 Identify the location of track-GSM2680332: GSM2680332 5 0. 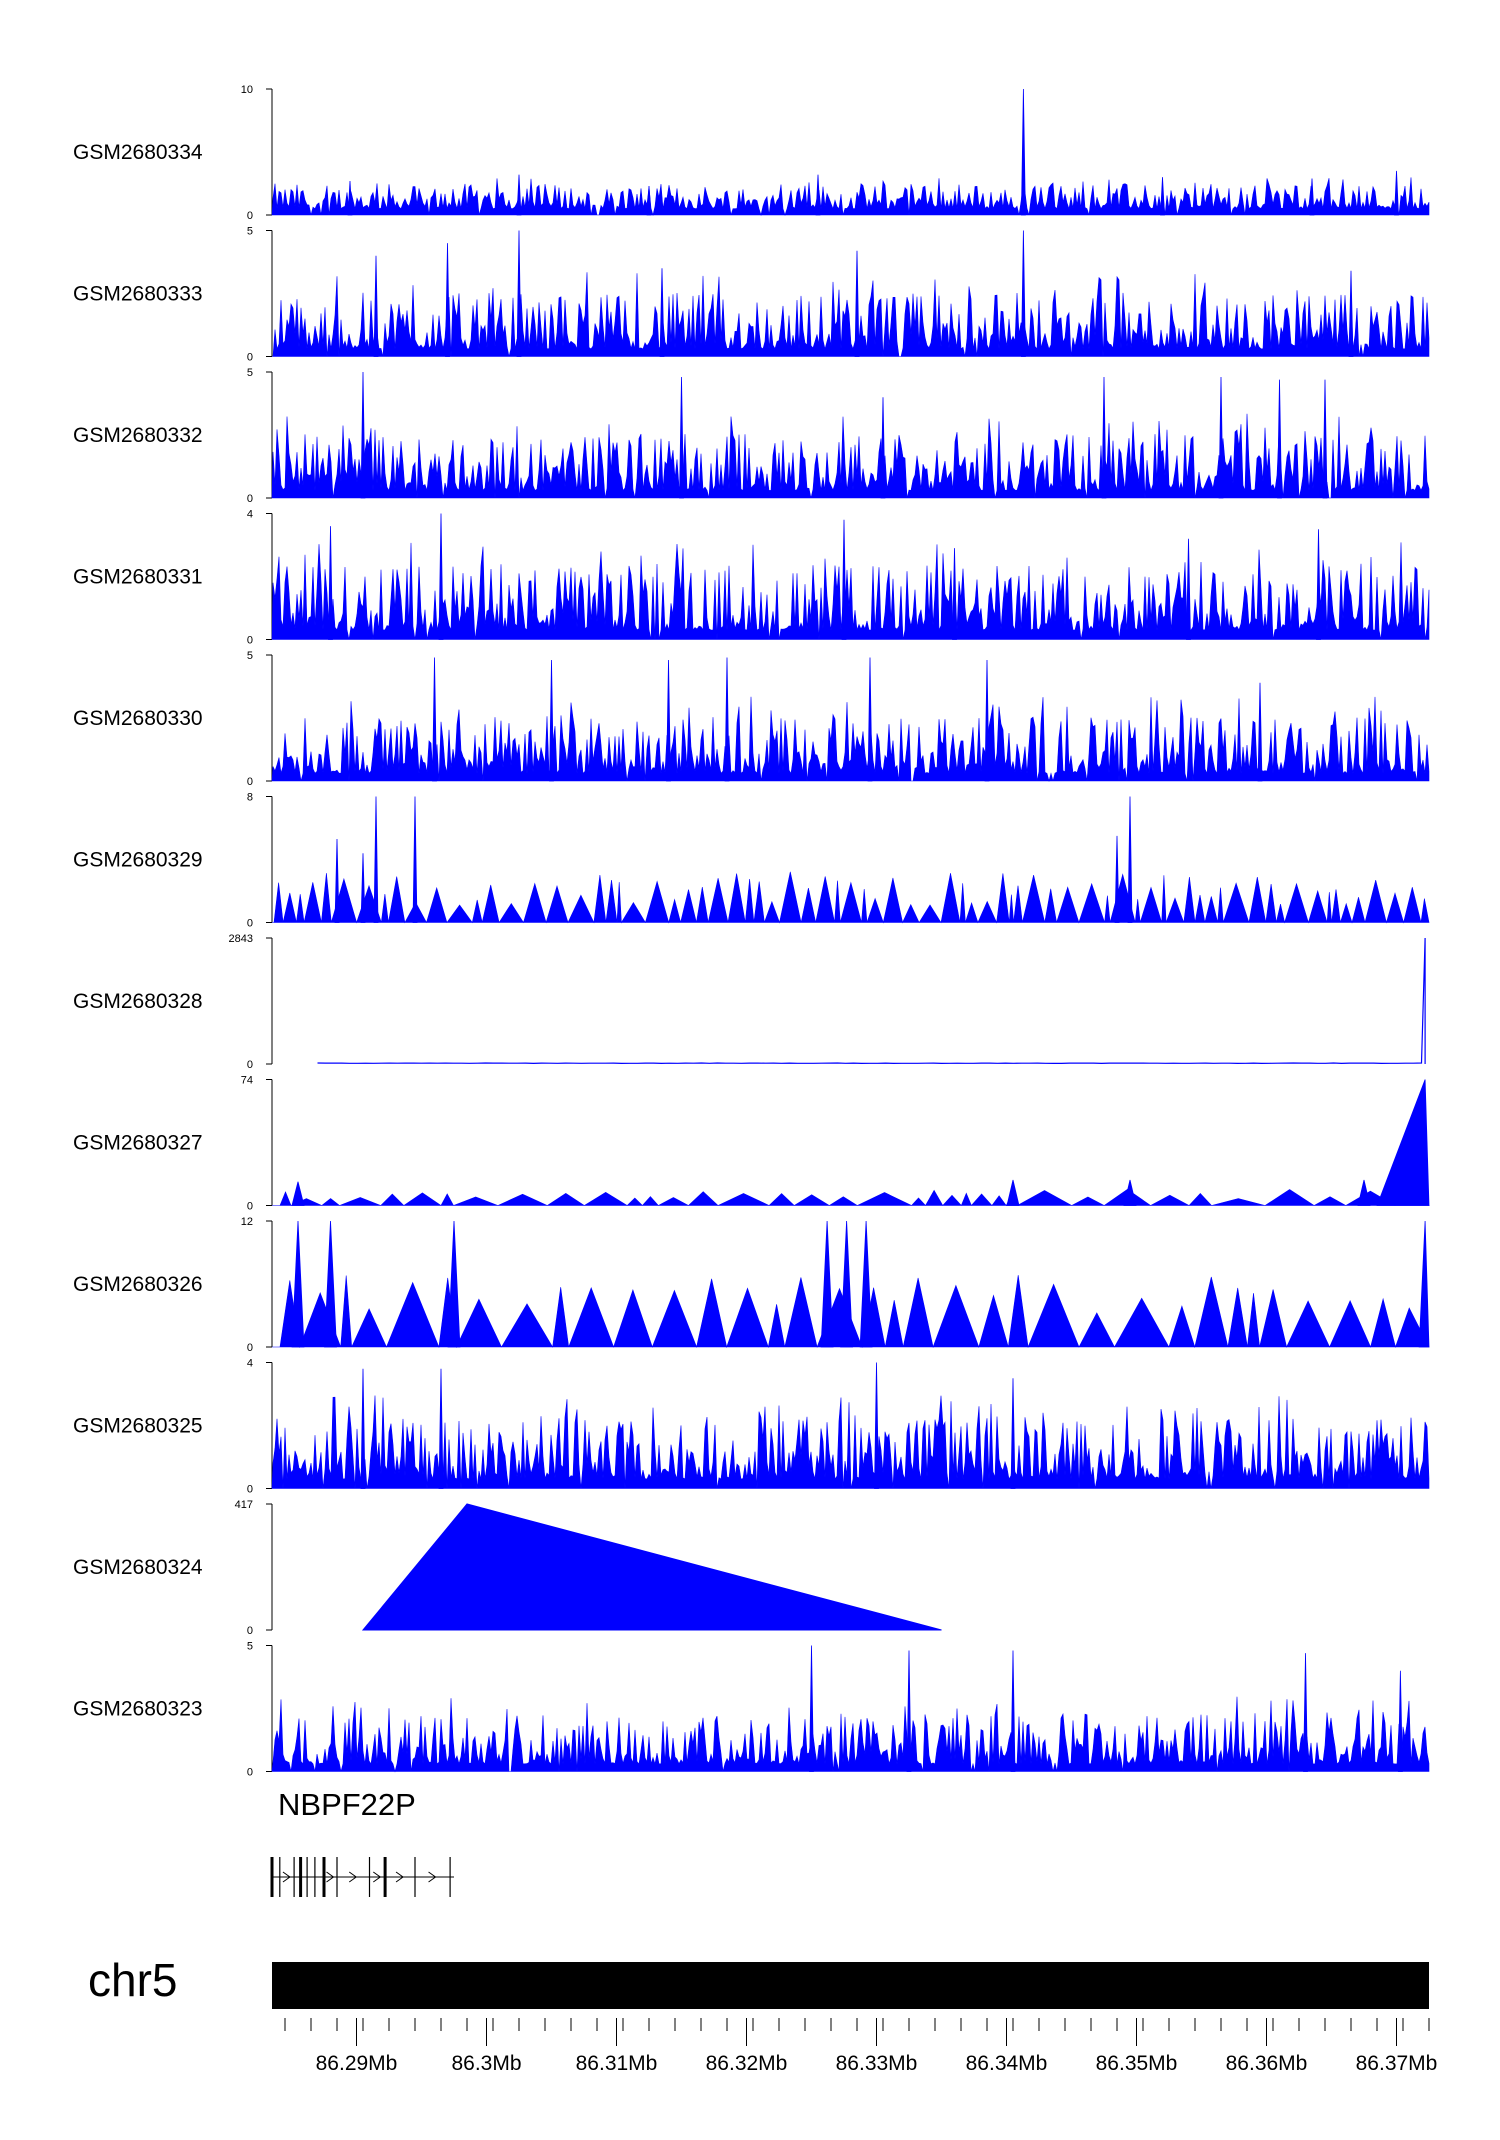
(751, 436).